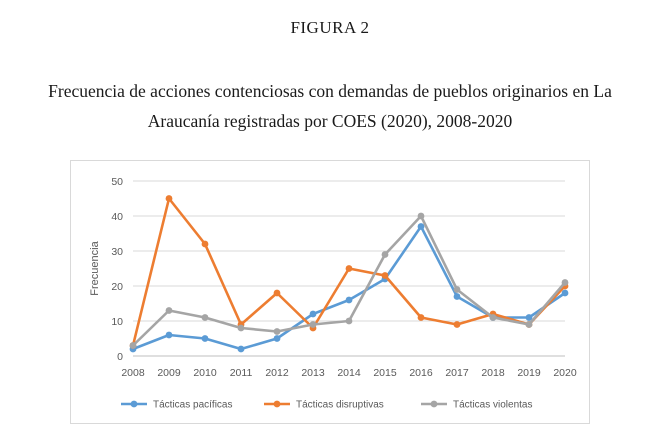  Describe the element at coordinates (205, 244) in the screenshot. I see `series-2-point-2010` at that location.